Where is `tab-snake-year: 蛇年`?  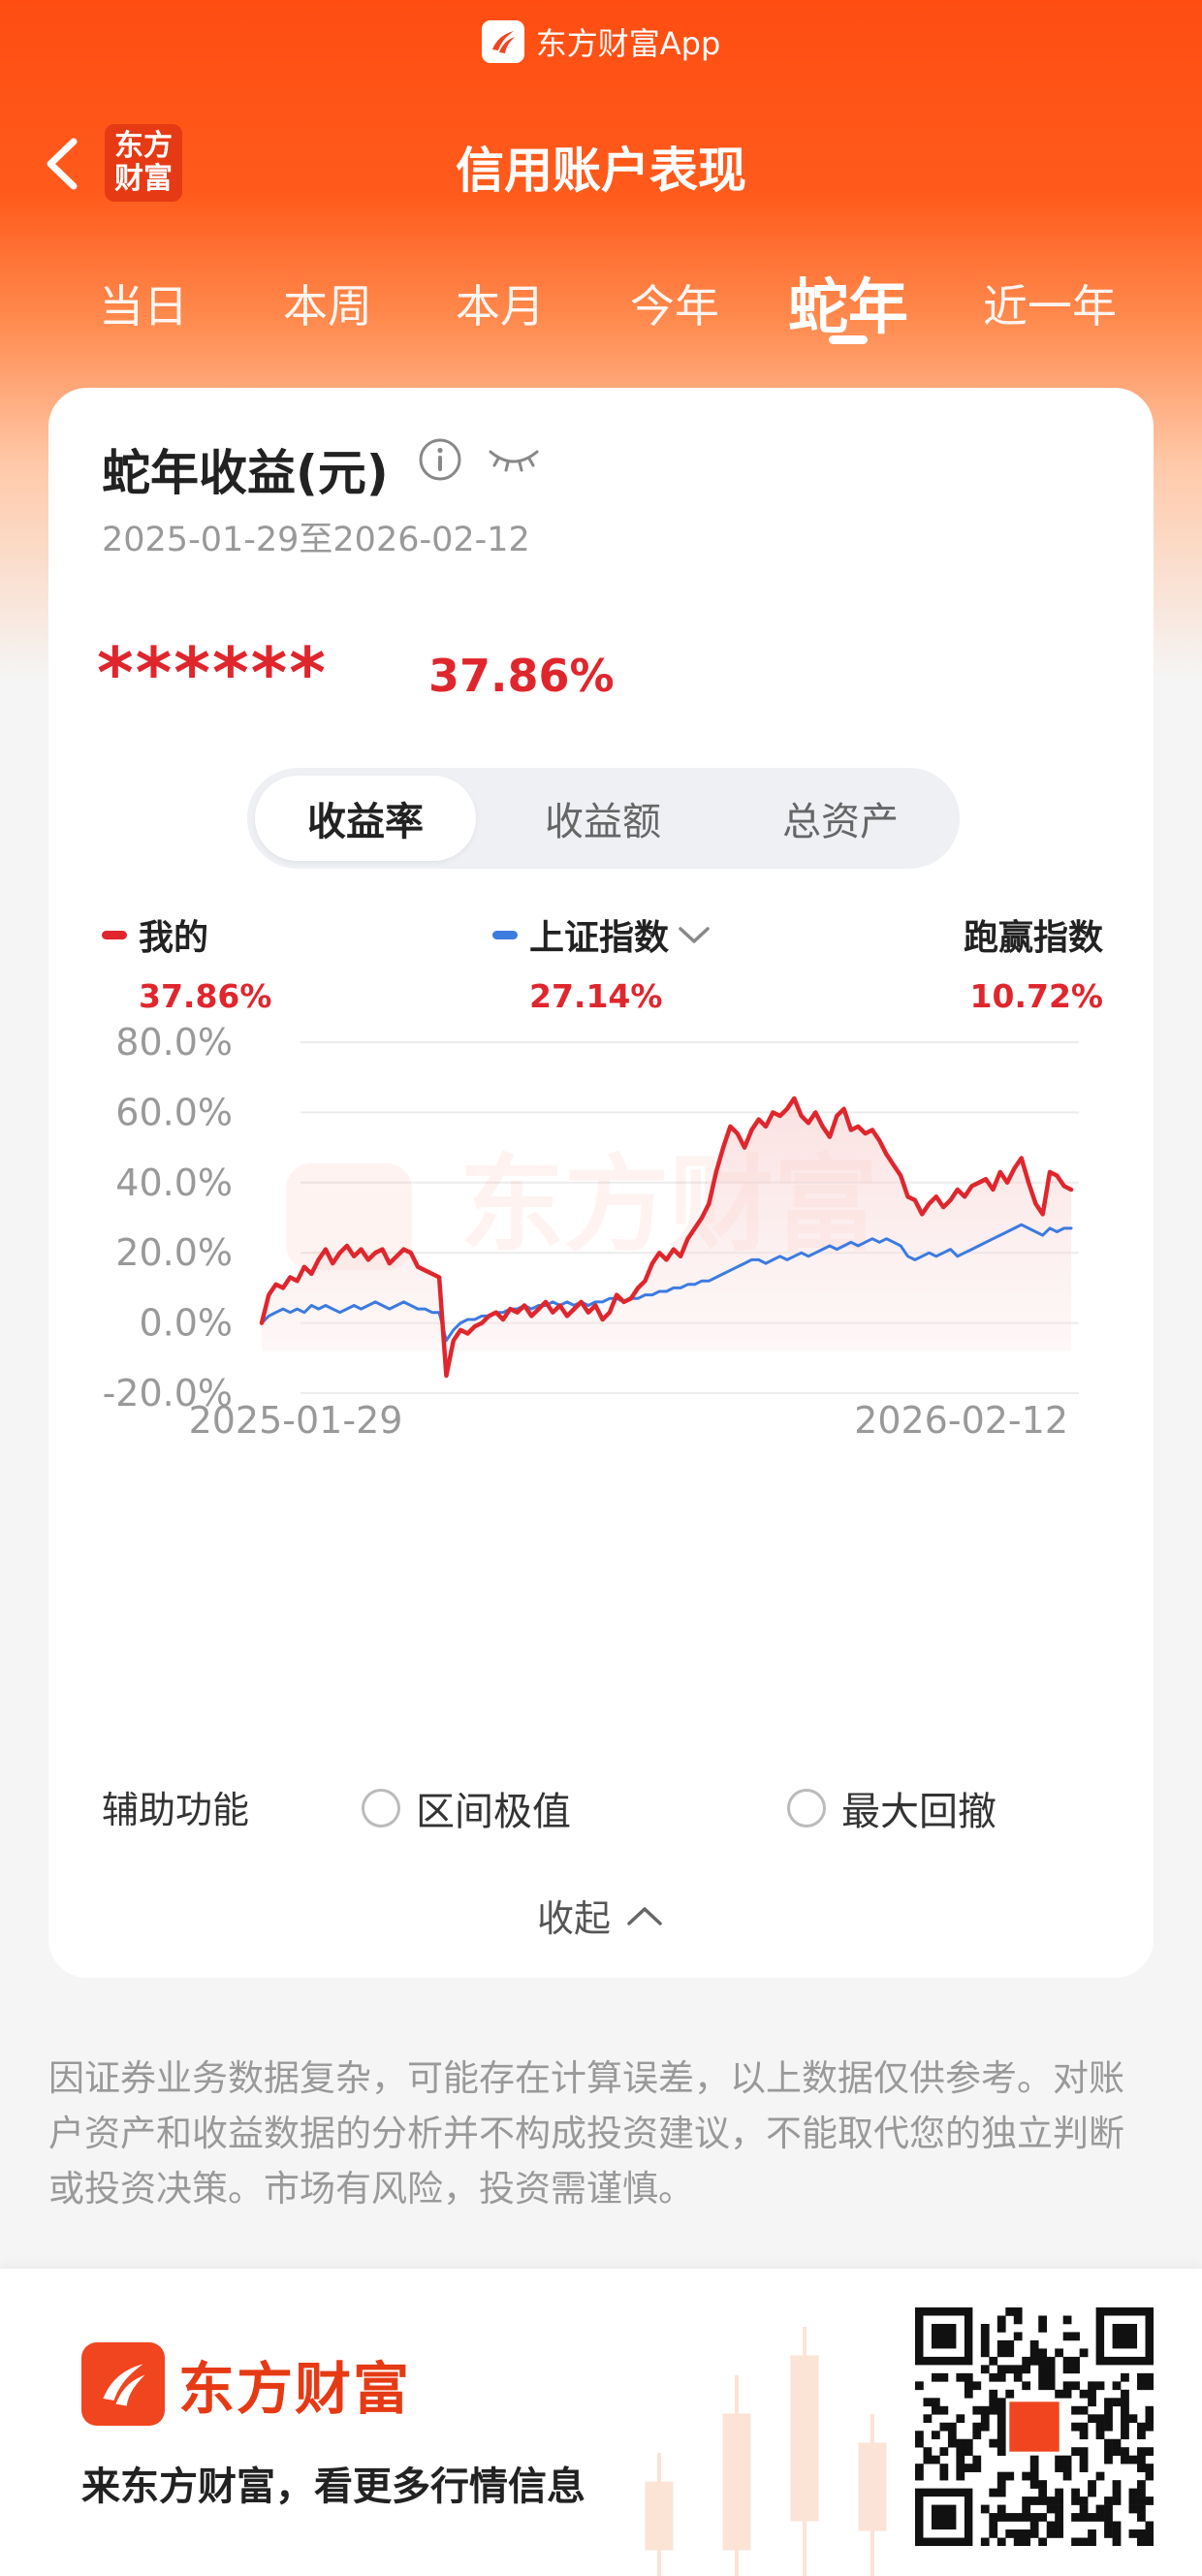 tab-snake-year: 蛇年 is located at coordinates (848, 306).